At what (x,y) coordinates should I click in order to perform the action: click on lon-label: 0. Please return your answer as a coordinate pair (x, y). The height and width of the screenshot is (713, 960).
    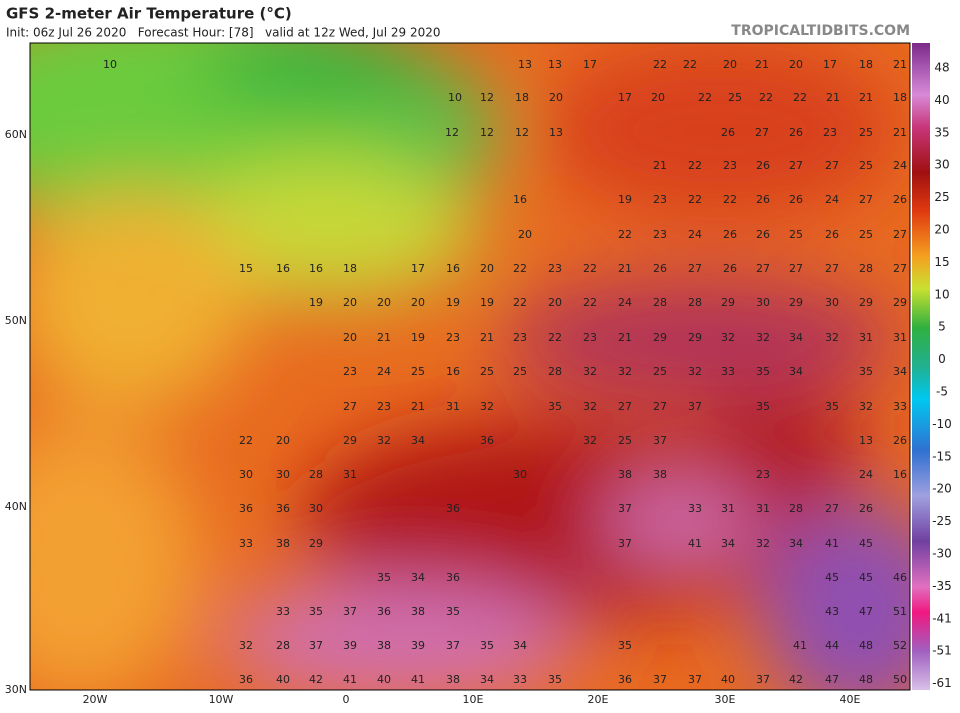
    Looking at the image, I should click on (346, 699).